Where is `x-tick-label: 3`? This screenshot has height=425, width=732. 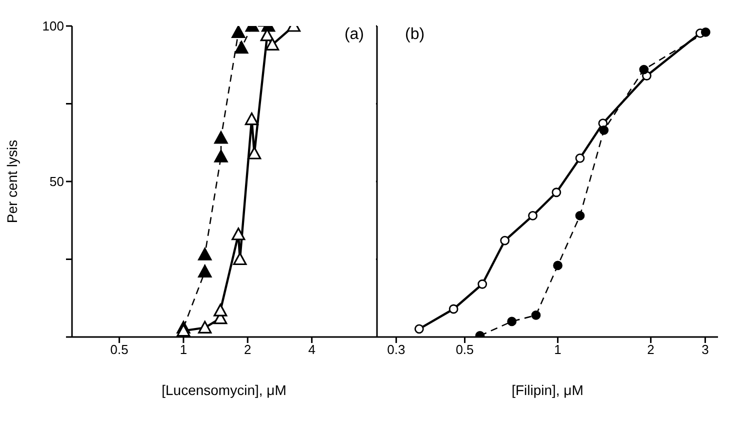
x-tick-label: 3 is located at coordinates (705, 350).